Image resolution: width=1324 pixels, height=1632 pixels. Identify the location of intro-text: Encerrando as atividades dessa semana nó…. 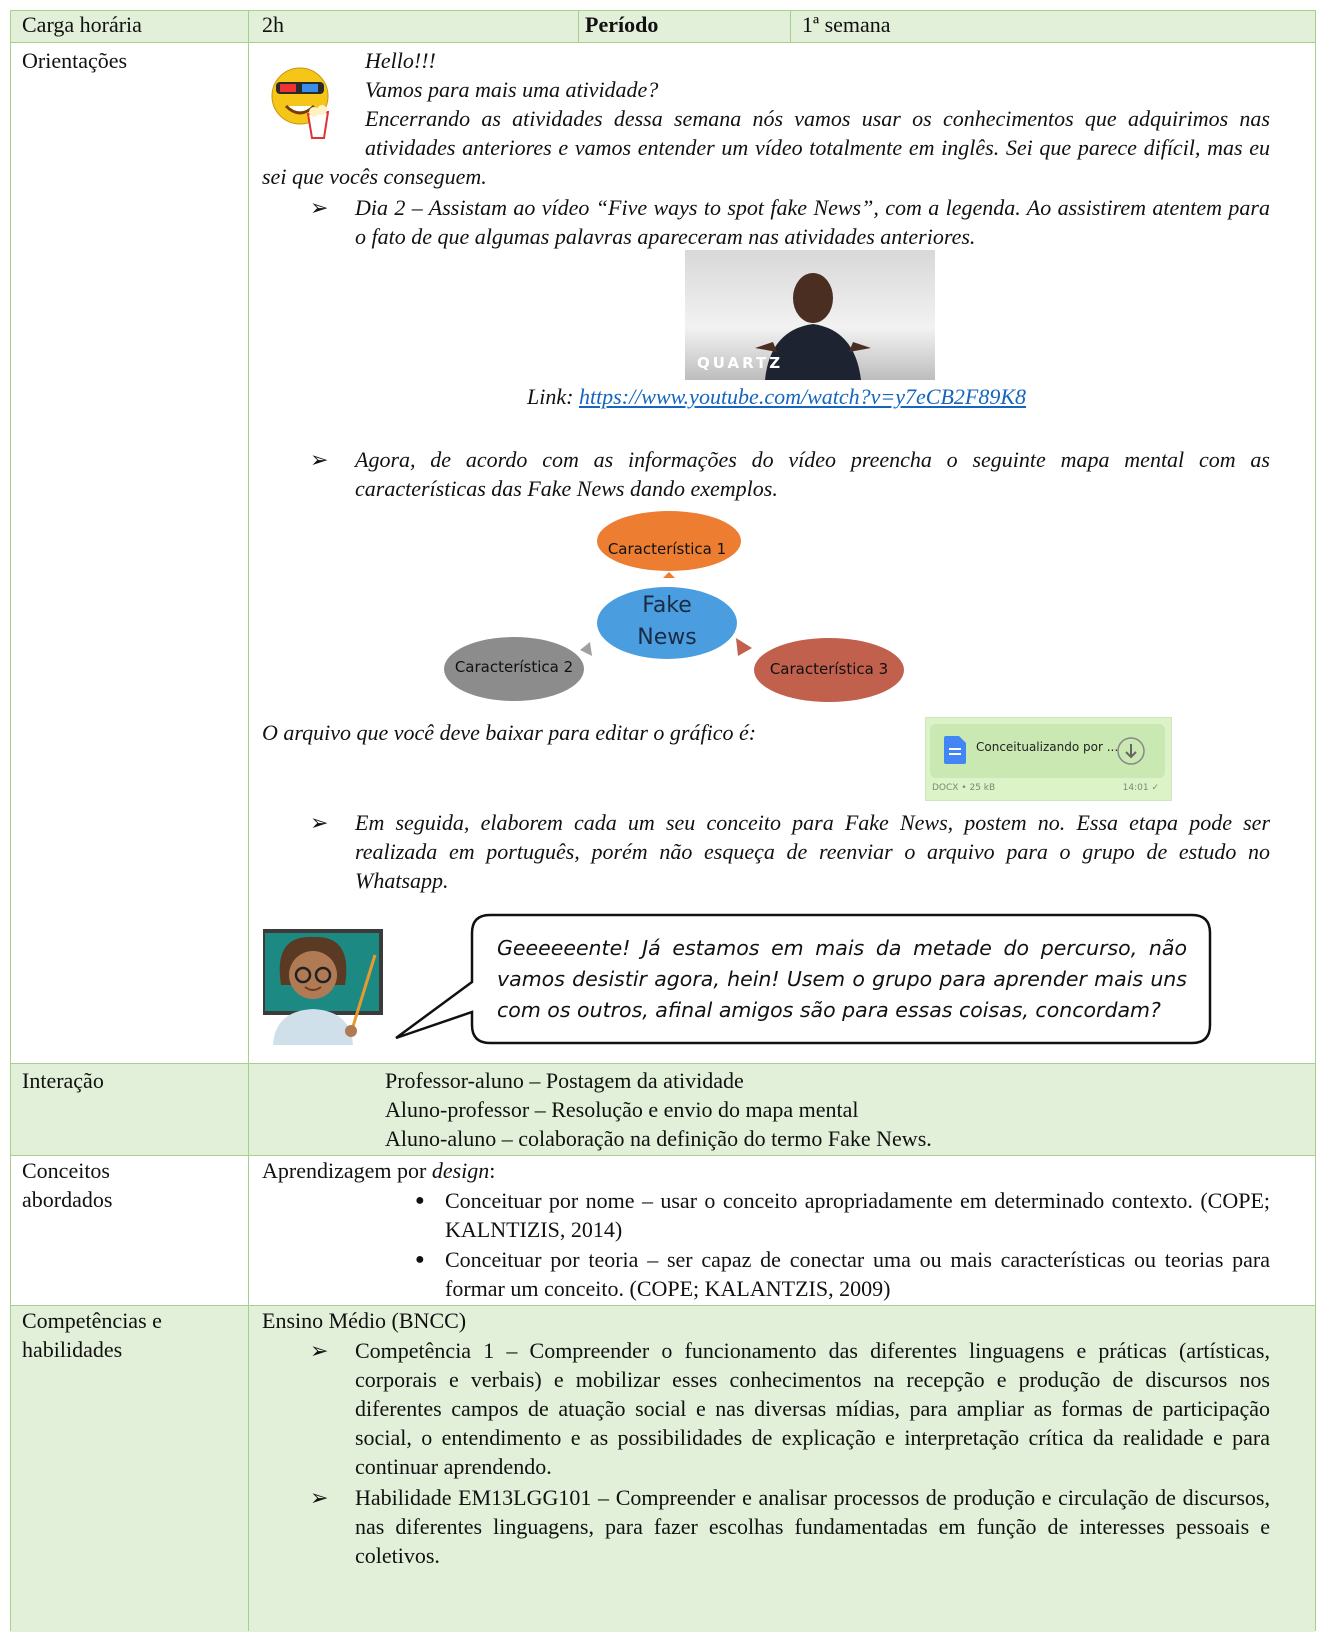
(766, 147).